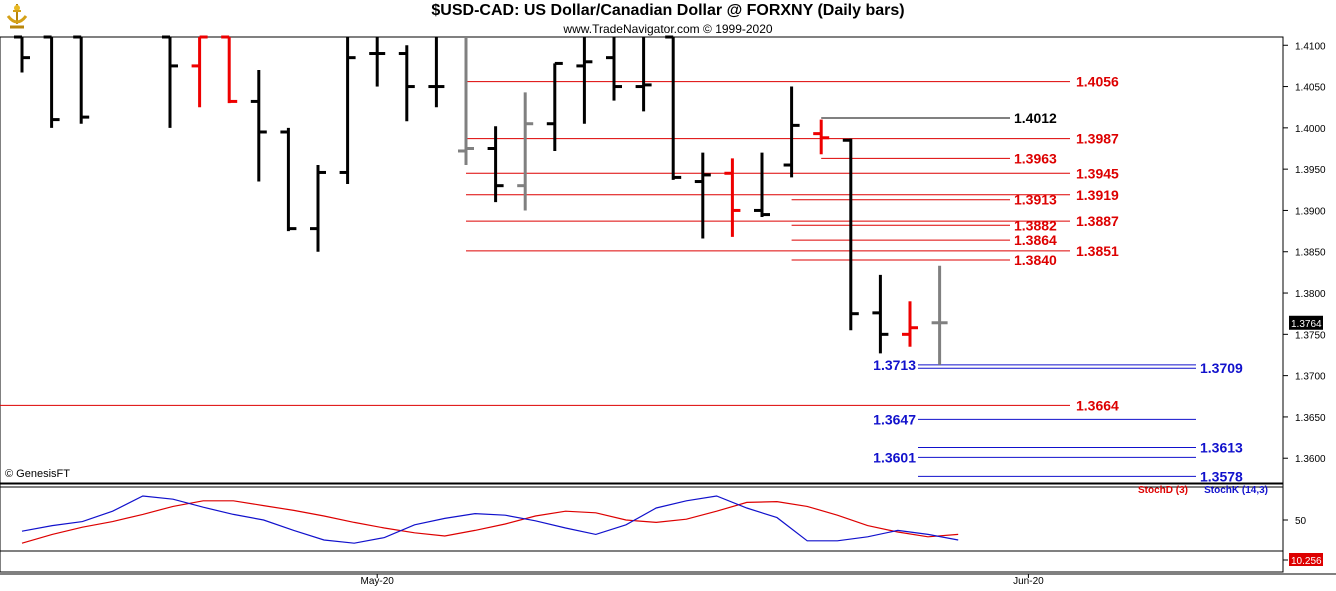 Image resolution: width=1336 pixels, height=591 pixels. I want to click on x-tick-label: Jun-20, so click(1028, 581).